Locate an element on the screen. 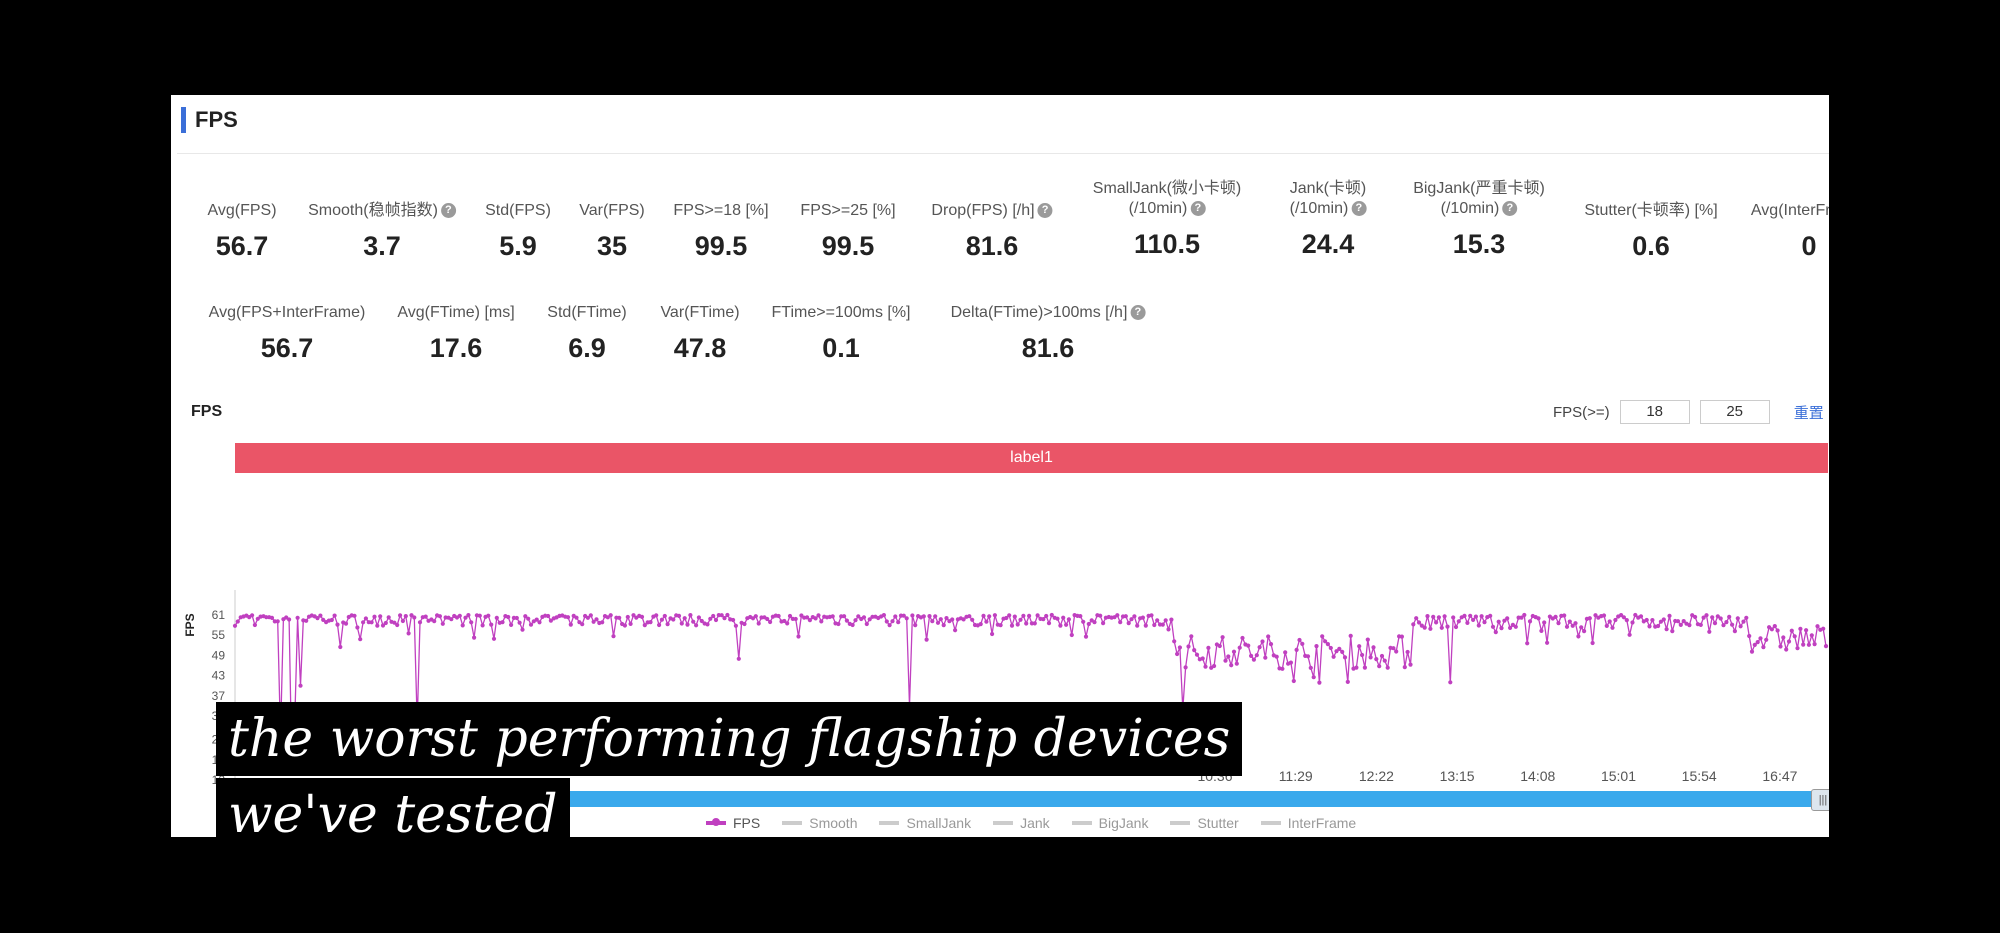  reset-button: 重置 is located at coordinates (1808, 413).